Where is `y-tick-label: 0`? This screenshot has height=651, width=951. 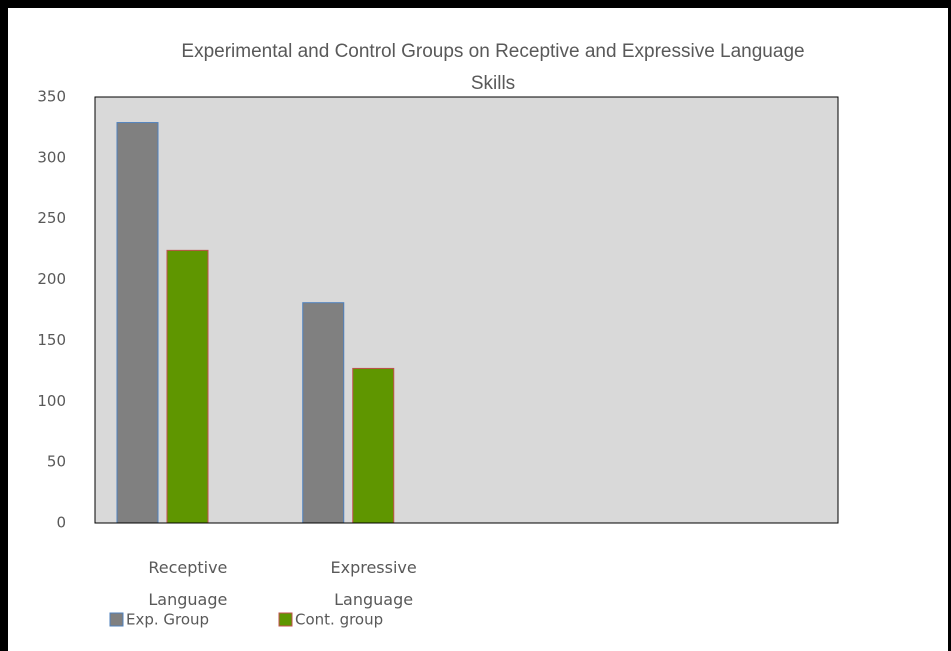 y-tick-label: 0 is located at coordinates (61, 523).